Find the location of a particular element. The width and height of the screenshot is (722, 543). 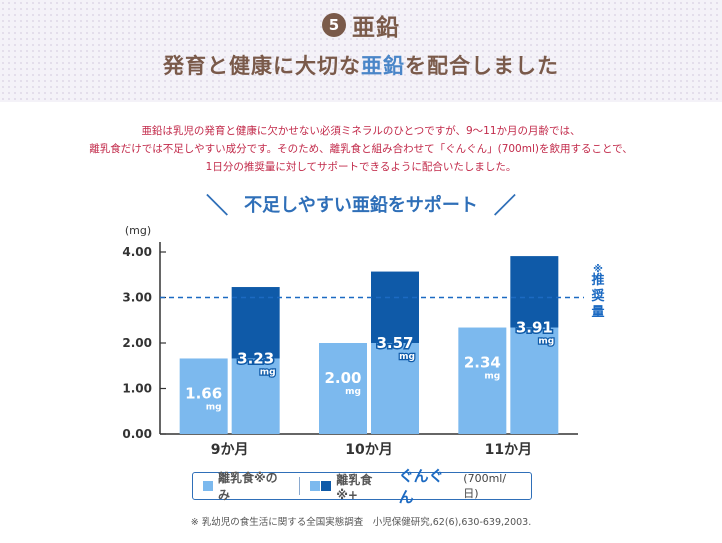

reference-label-char: ※ is located at coordinates (598, 269).